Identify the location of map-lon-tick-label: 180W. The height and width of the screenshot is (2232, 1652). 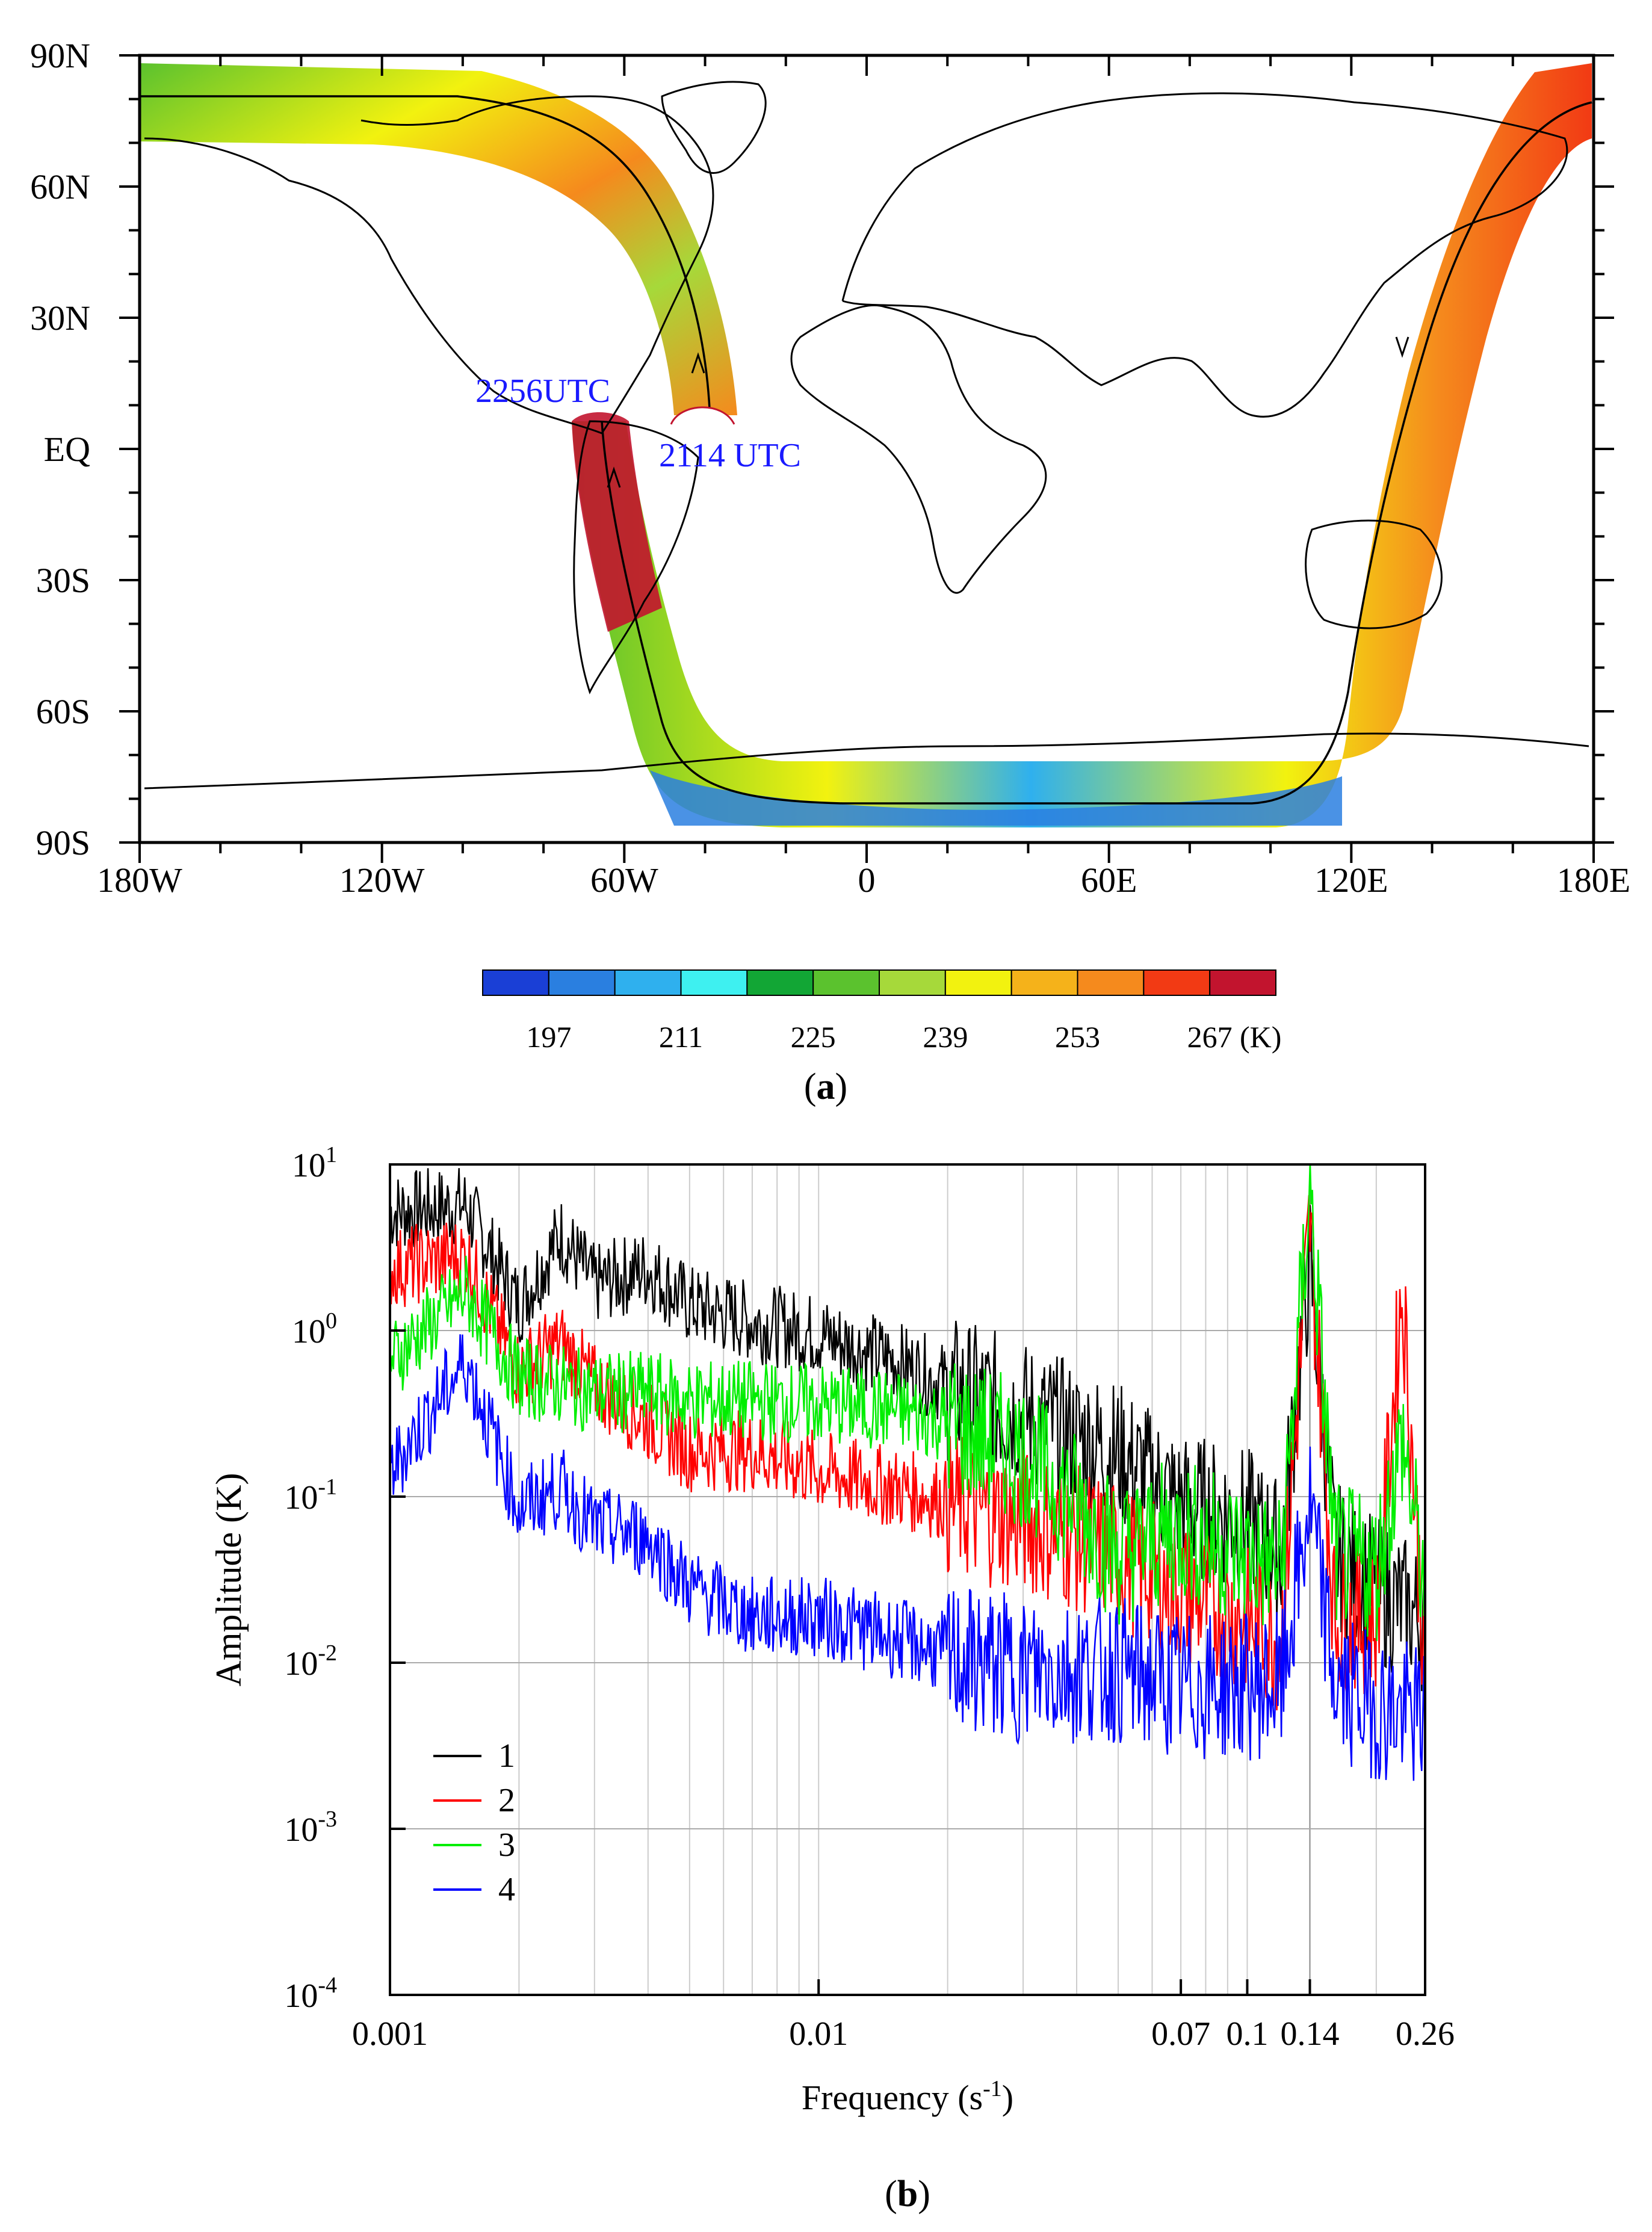
(139, 880).